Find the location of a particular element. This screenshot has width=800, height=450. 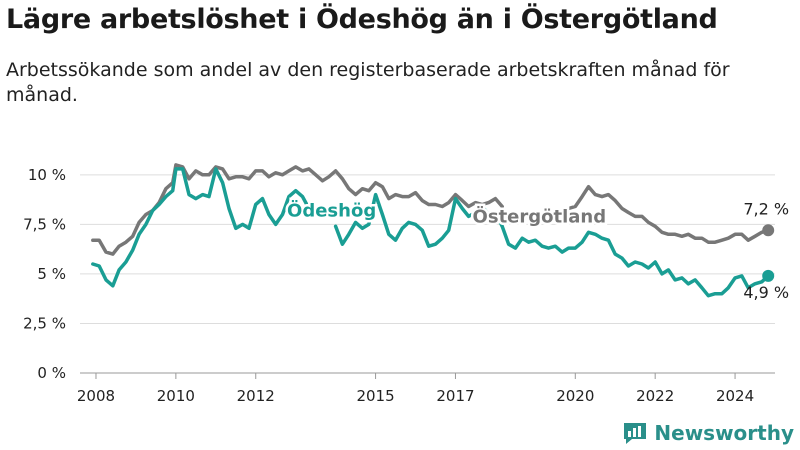

x-tick-label: 2012 is located at coordinates (256, 396).